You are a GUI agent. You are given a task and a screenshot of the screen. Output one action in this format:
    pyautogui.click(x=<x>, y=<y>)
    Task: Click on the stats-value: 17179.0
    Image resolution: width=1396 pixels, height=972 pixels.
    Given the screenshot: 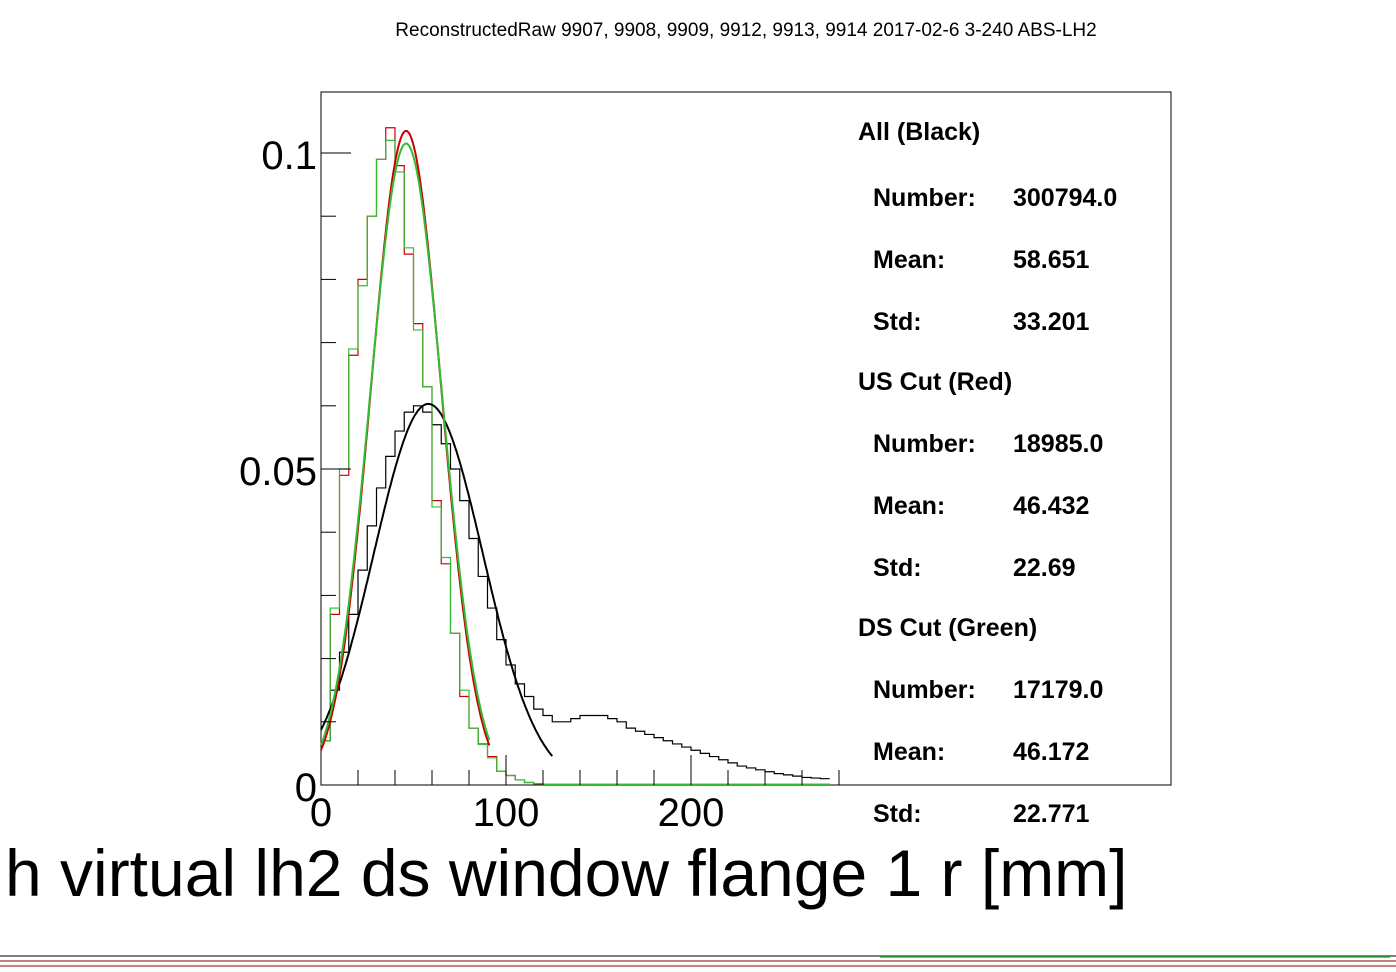 What is the action you would take?
    pyautogui.click(x=1058, y=690)
    